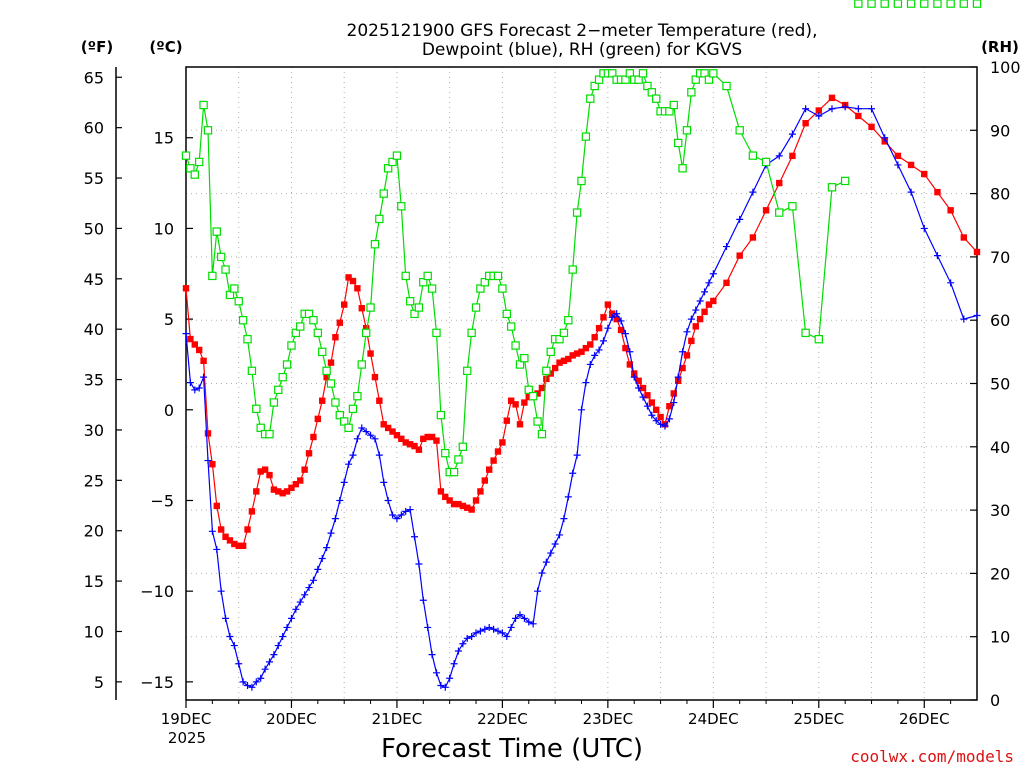  Describe the element at coordinates (157, 682) in the screenshot. I see `c-tick-label: −15` at that location.